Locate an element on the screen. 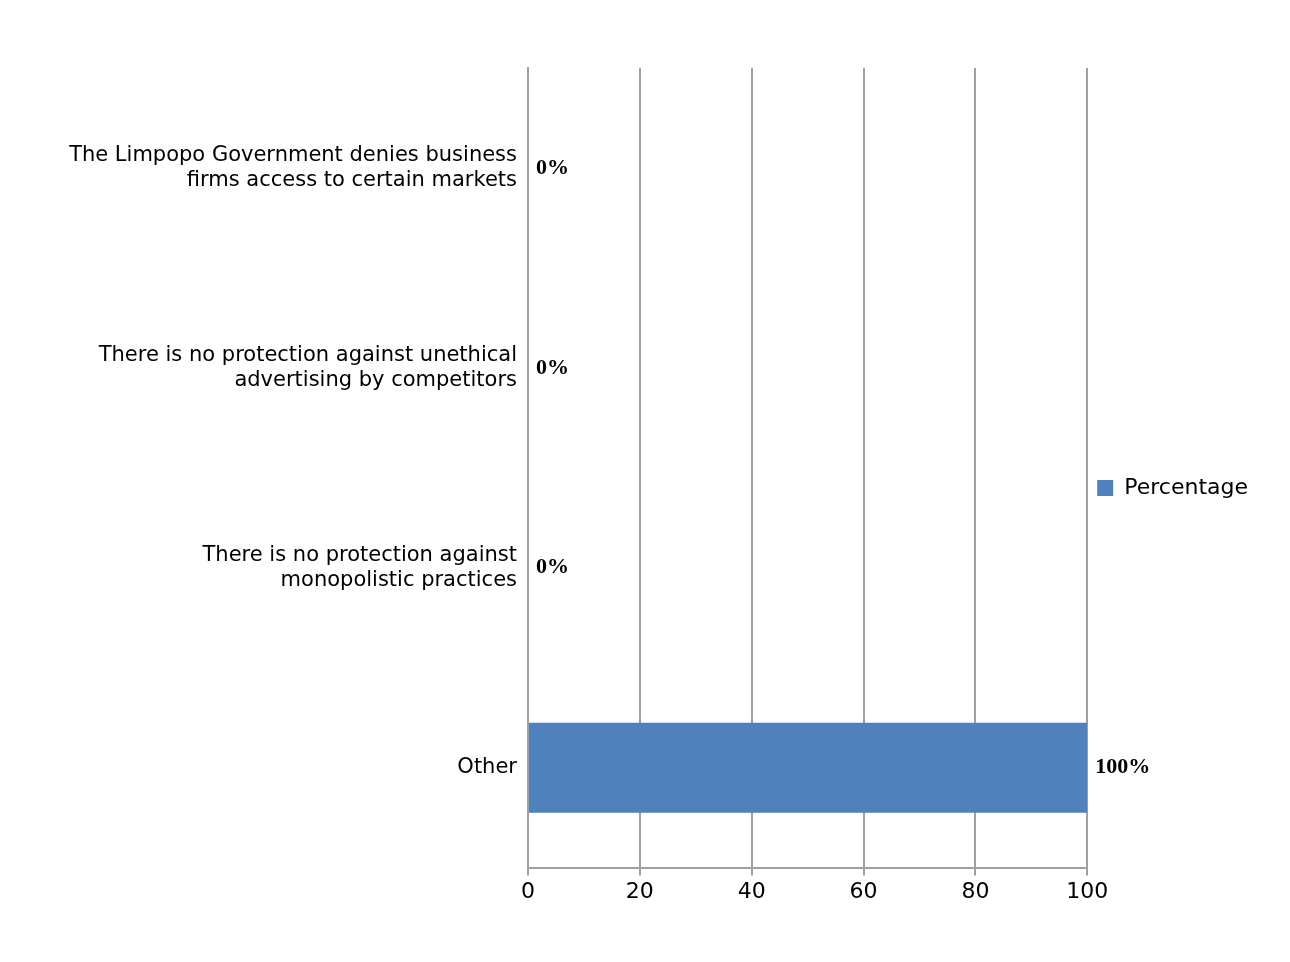 The width and height of the screenshot is (1290, 962). y-tick-label: There is no protection against monopolistic practices is located at coordinates (359, 566).